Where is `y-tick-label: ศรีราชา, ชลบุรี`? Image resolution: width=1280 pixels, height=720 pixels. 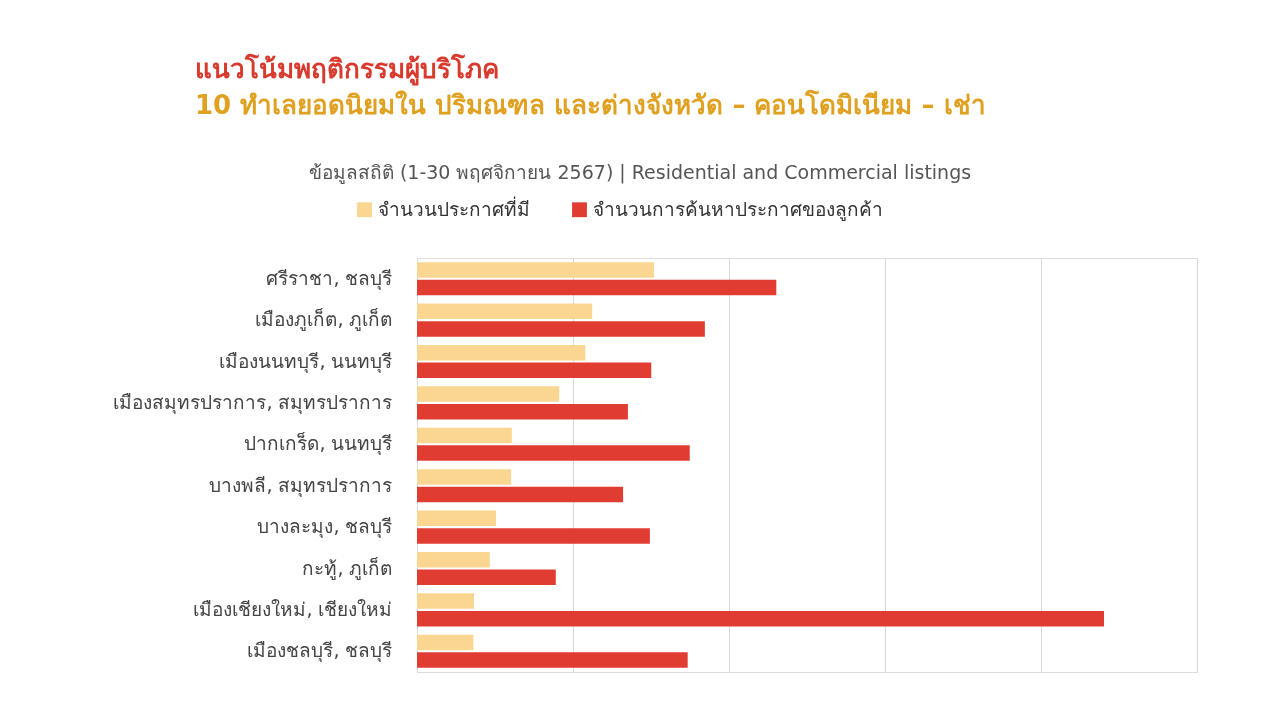
y-tick-label: ศรีราชา, ชลบุรี is located at coordinates (329, 278).